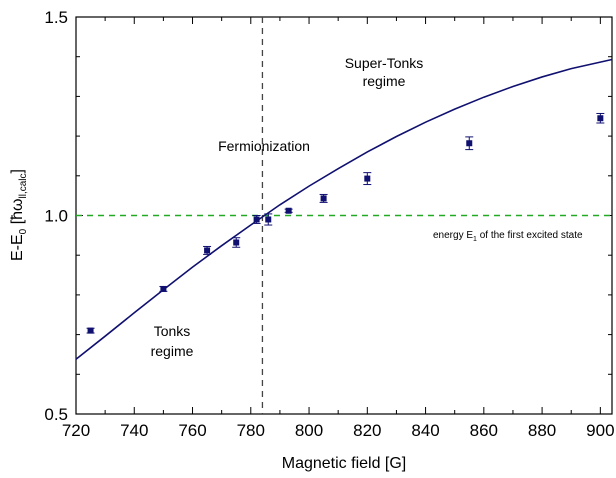 The image size is (616, 478). Describe the element at coordinates (251, 430) in the screenshot. I see `x-tick-label: 780` at that location.